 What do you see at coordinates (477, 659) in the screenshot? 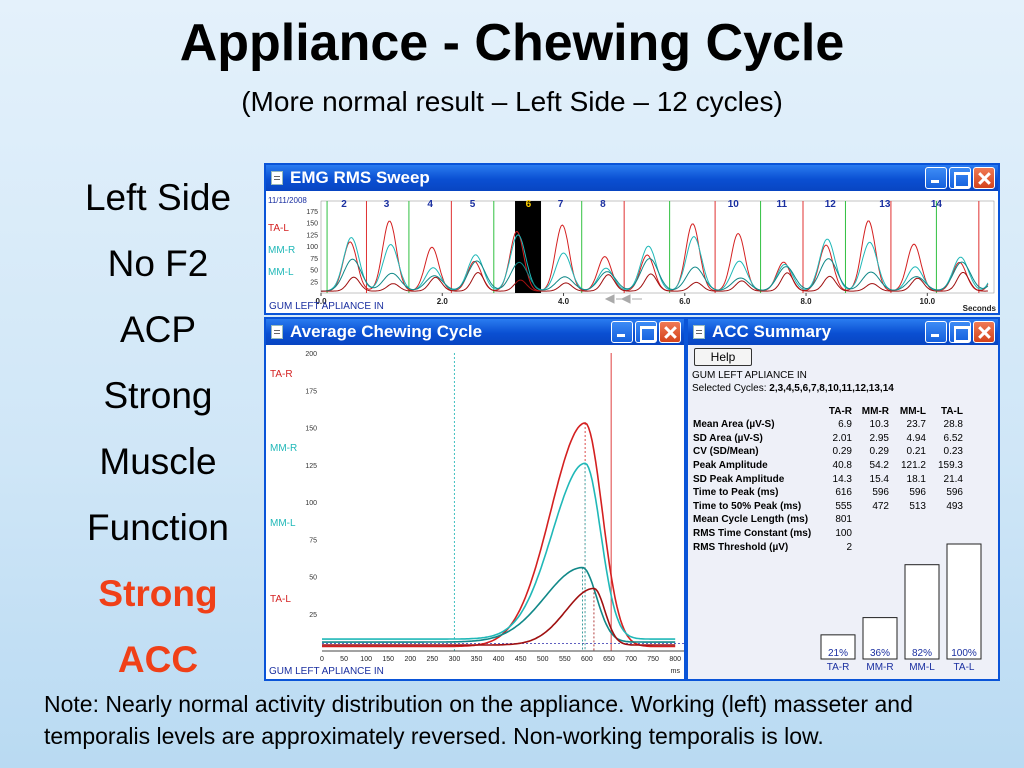
I see `avg-x-tick: 350` at bounding box center [477, 659].